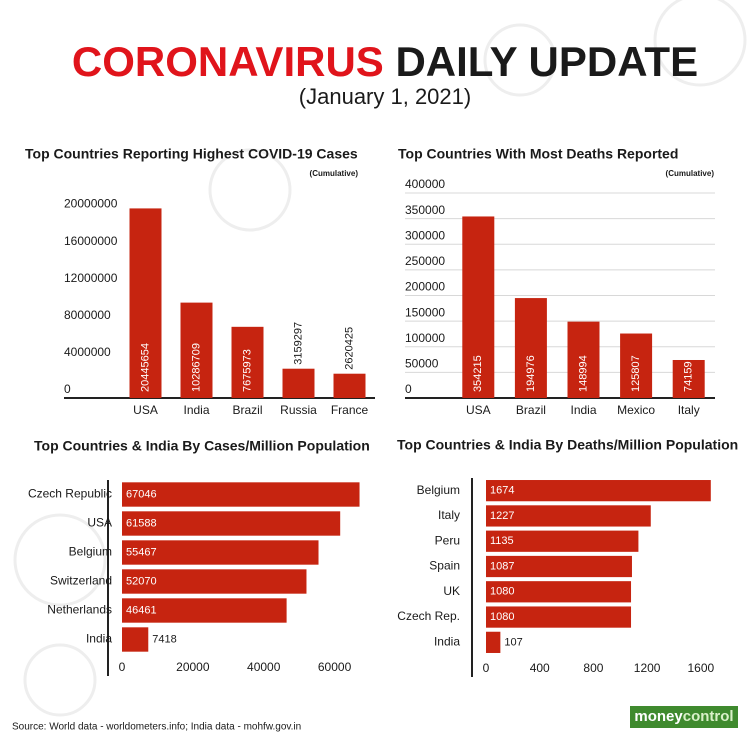  Describe the element at coordinates (228, 61) in the screenshot. I see `title-red: CORONAVIRUS` at that location.